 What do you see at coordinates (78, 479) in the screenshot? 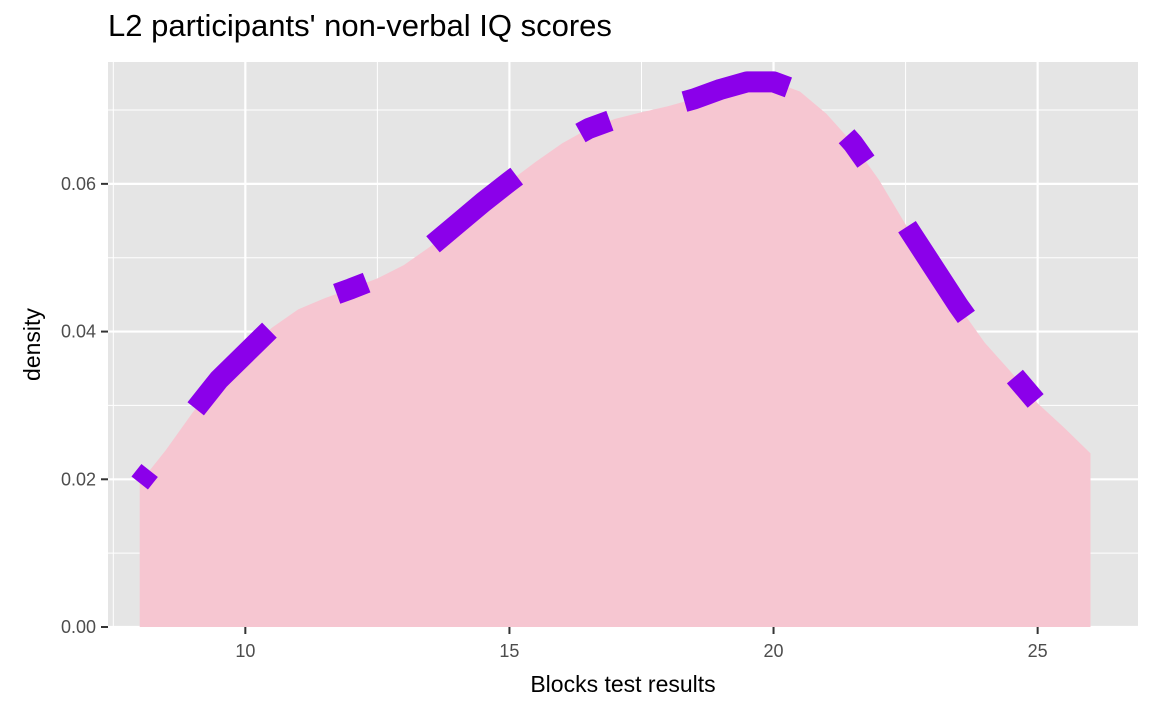
I see `y-tick-label: 0.02` at bounding box center [78, 479].